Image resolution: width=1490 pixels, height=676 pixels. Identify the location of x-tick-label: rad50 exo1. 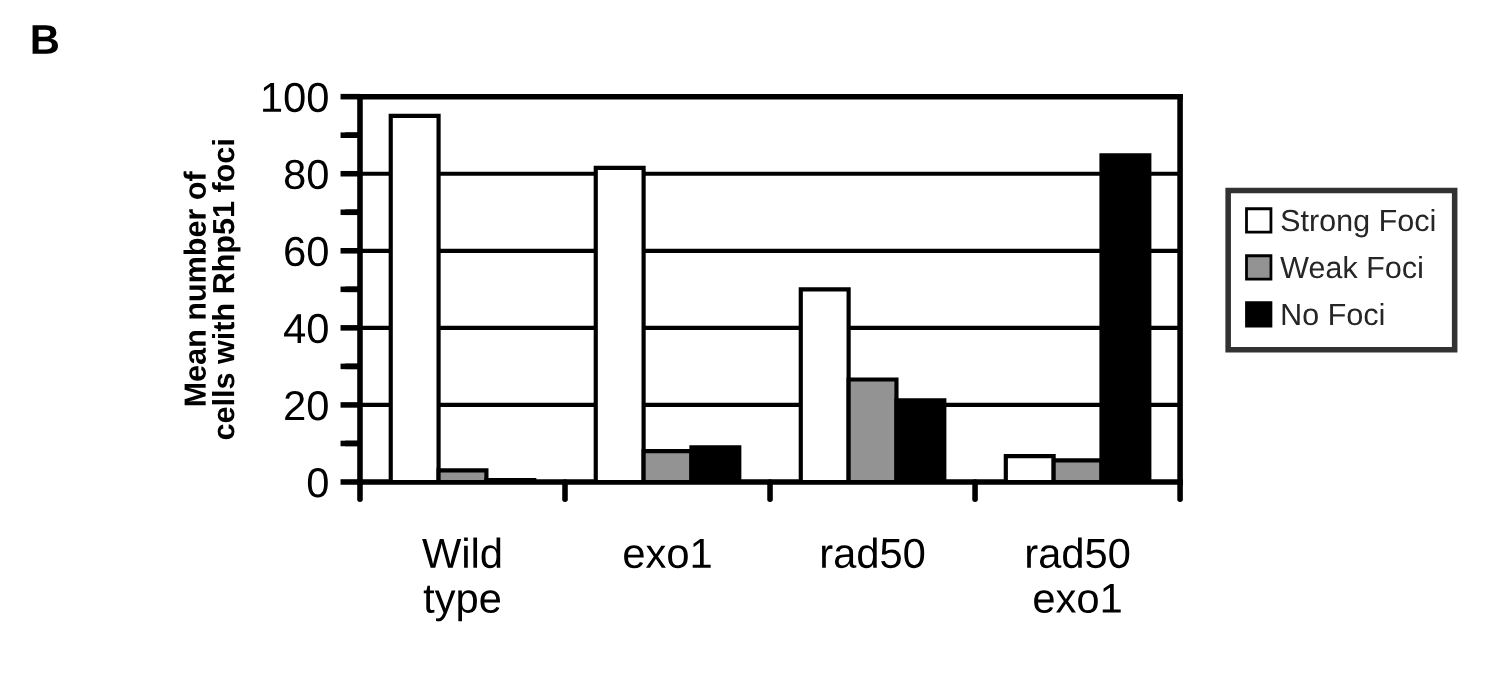
(1078, 575).